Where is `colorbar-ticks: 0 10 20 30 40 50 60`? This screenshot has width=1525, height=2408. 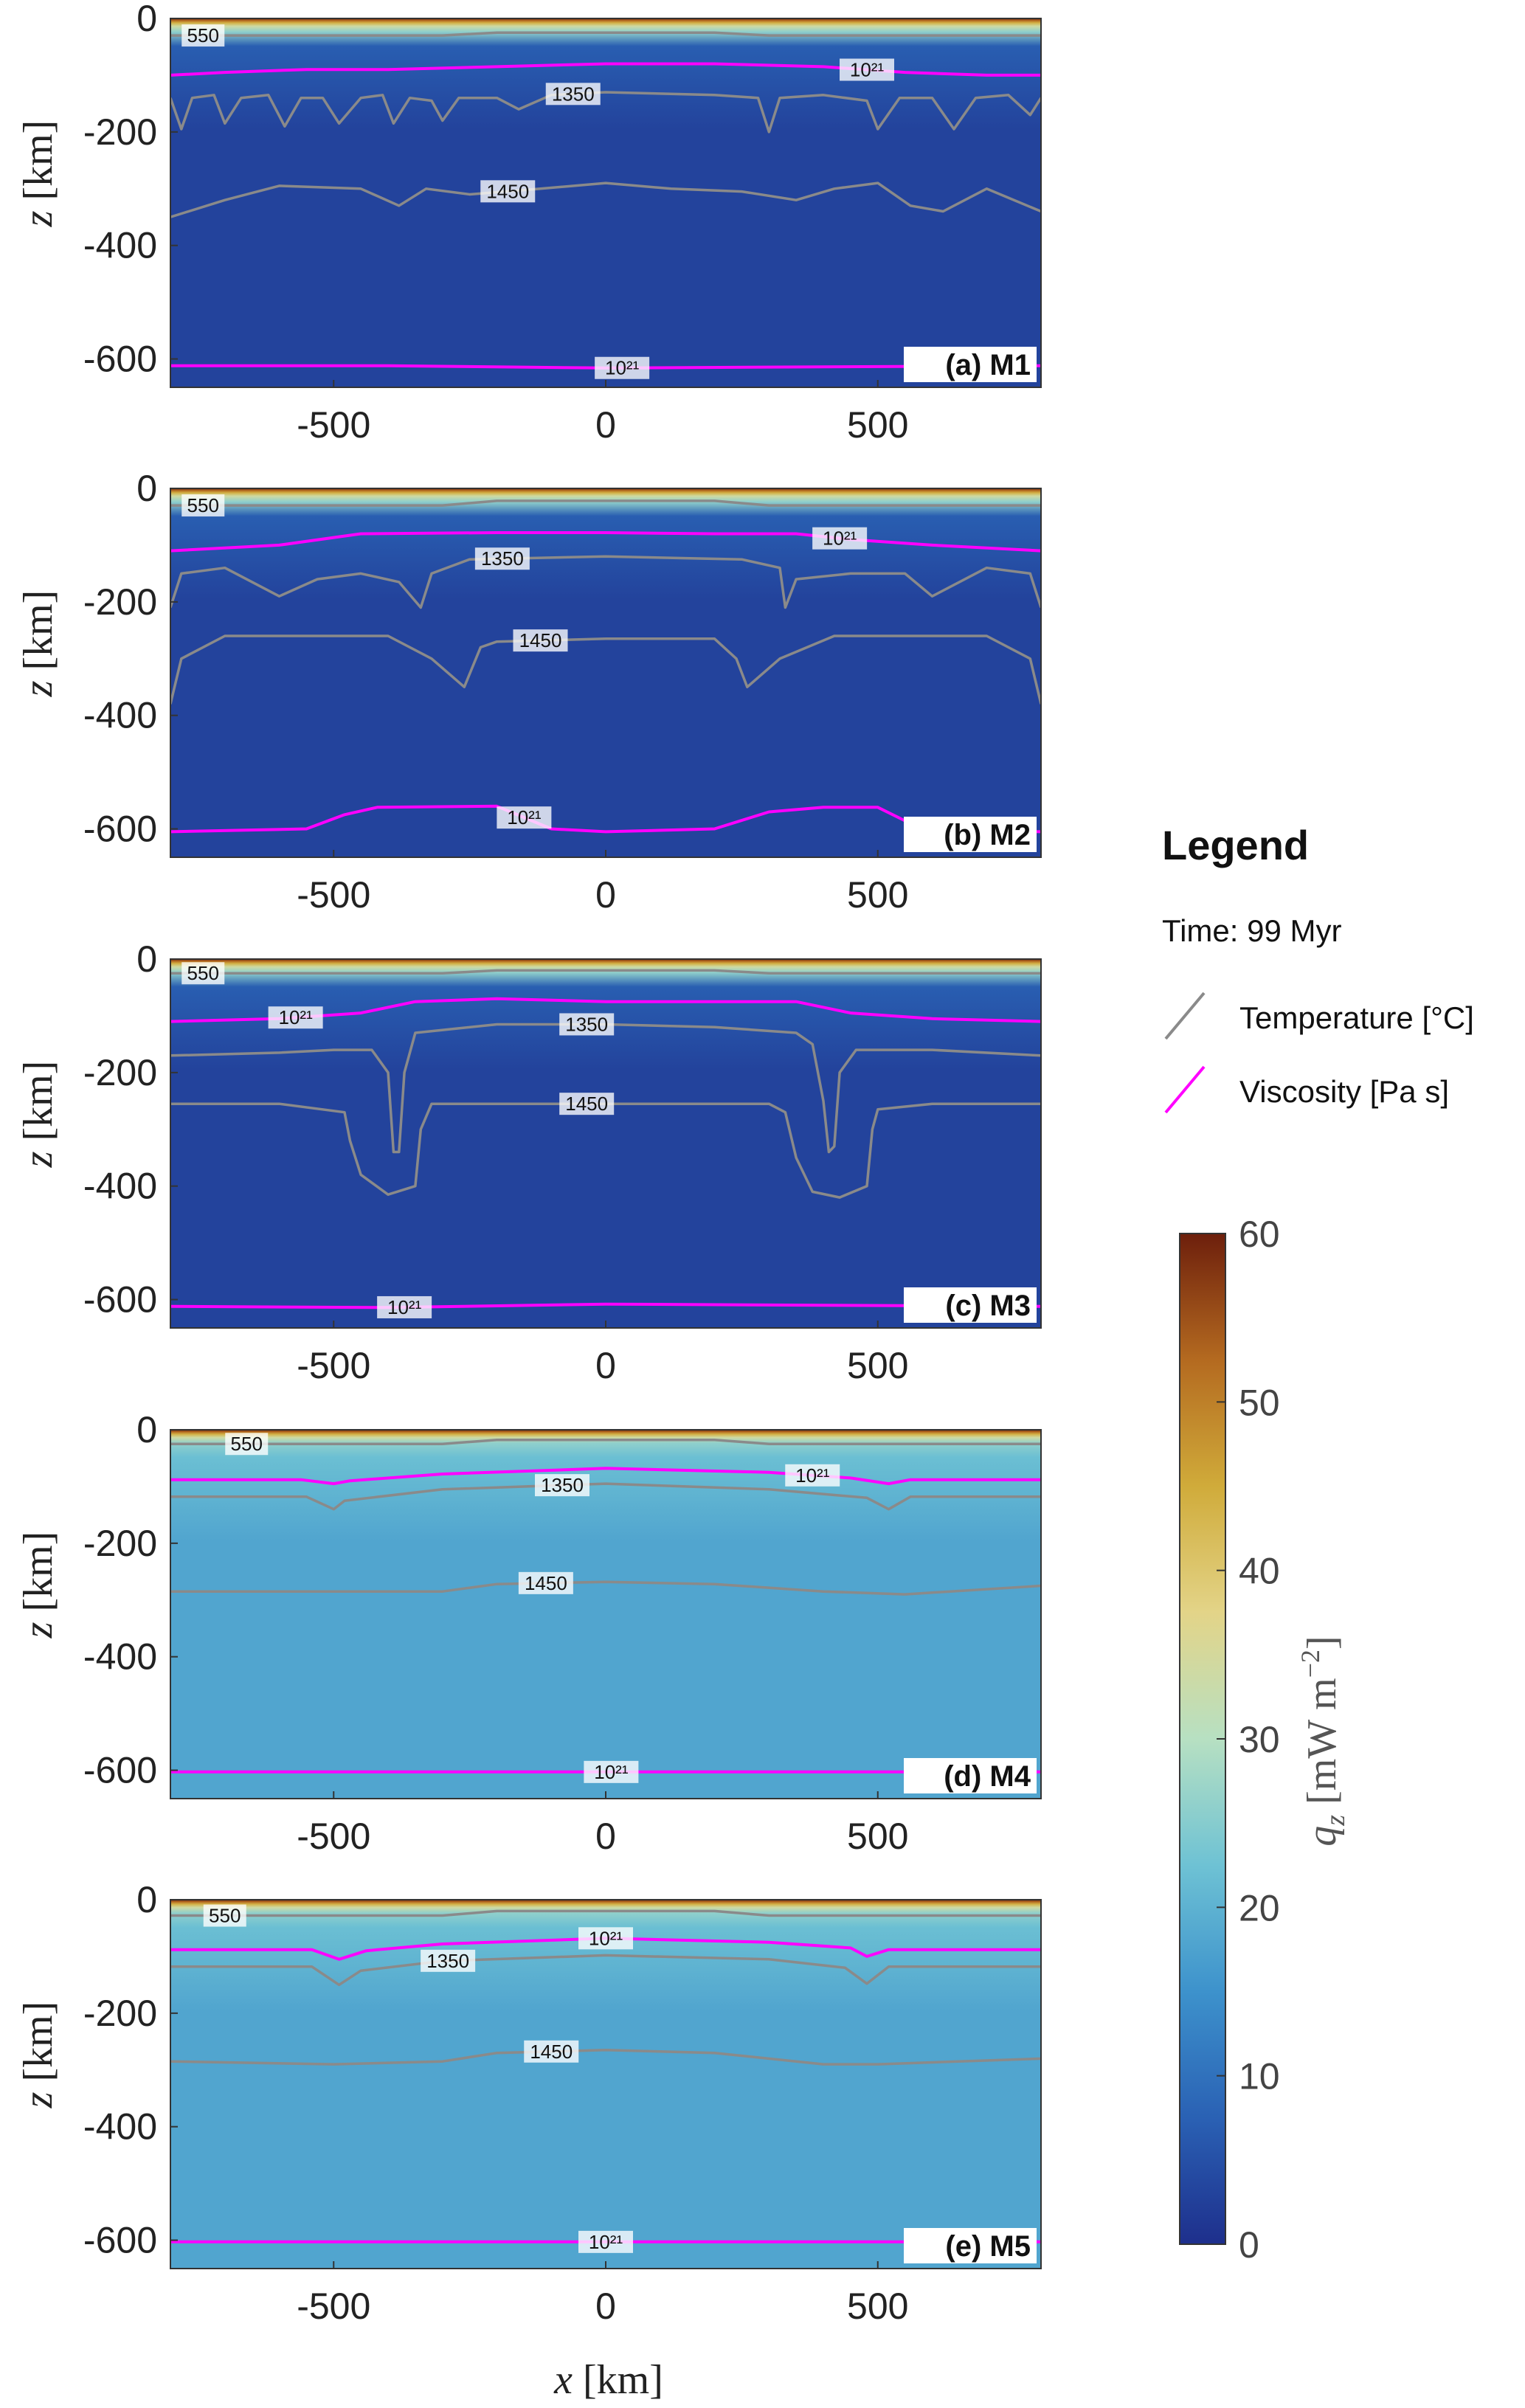 colorbar-ticks: 0 10 20 30 40 50 60 is located at coordinates (1248, 1740).